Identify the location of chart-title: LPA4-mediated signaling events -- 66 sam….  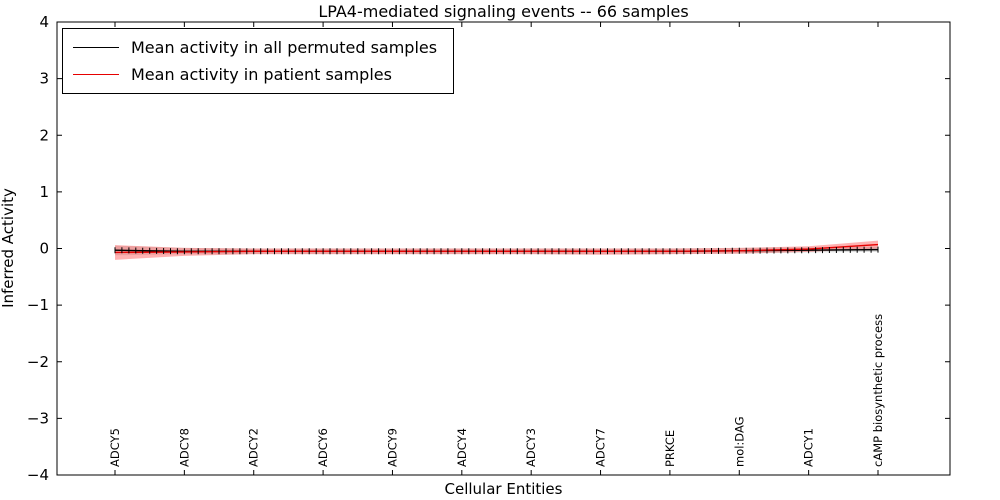
(503, 11).